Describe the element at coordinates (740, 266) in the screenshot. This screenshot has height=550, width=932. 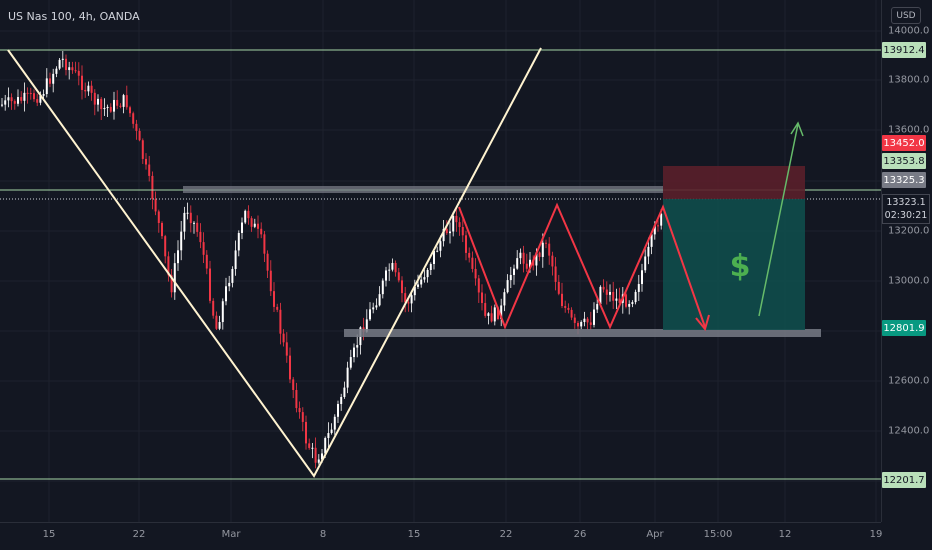
I see `position-marker: $` at that location.